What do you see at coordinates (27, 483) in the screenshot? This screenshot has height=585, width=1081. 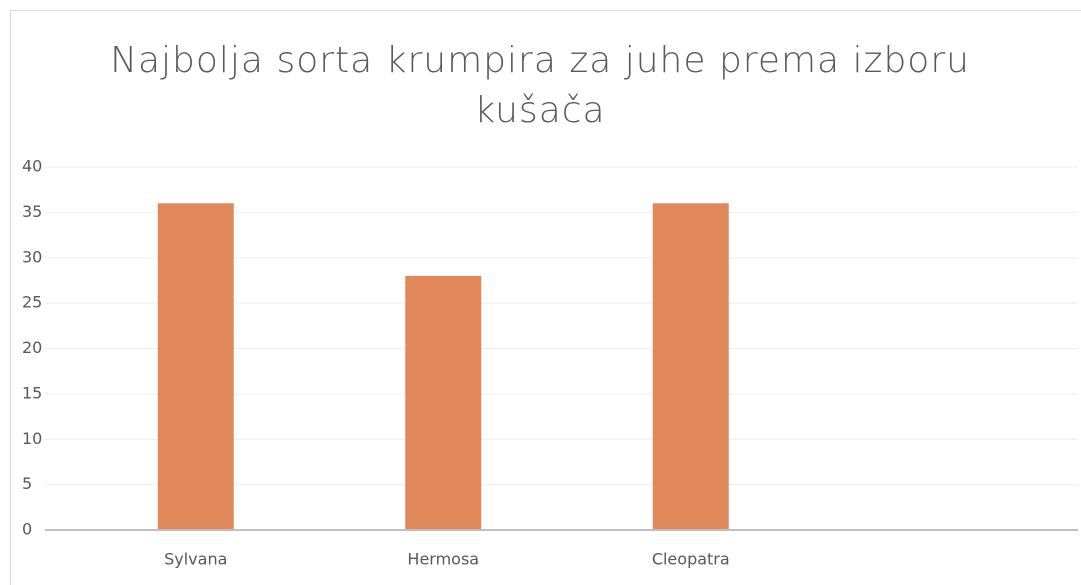 I see `y-tick-label: 5` at bounding box center [27, 483].